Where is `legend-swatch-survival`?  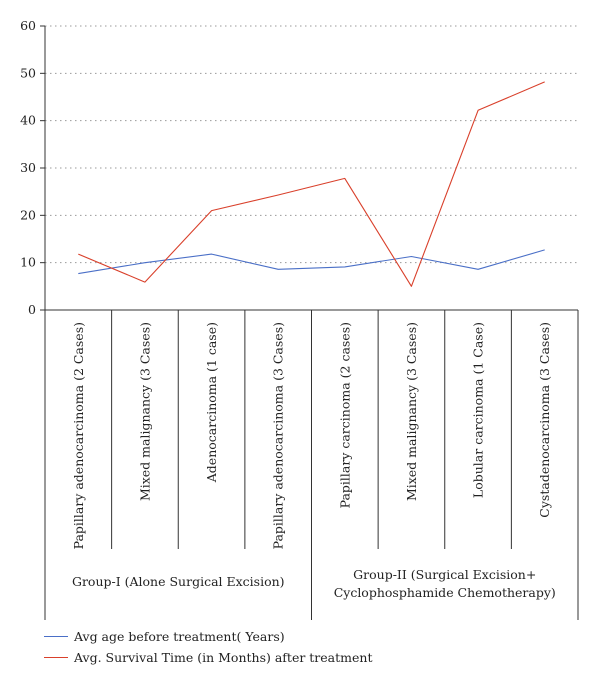
legend-swatch-survival is located at coordinates (56, 657).